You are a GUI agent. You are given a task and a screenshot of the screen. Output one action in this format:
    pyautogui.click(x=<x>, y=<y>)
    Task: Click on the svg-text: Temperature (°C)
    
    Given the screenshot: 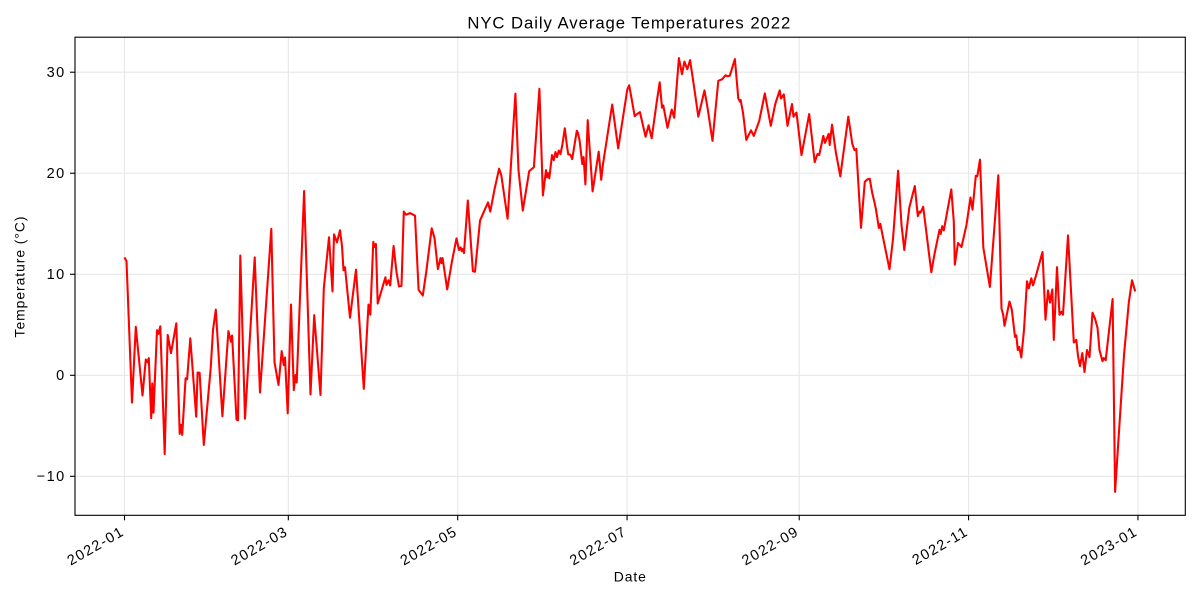 What is the action you would take?
    pyautogui.click(x=20, y=277)
    